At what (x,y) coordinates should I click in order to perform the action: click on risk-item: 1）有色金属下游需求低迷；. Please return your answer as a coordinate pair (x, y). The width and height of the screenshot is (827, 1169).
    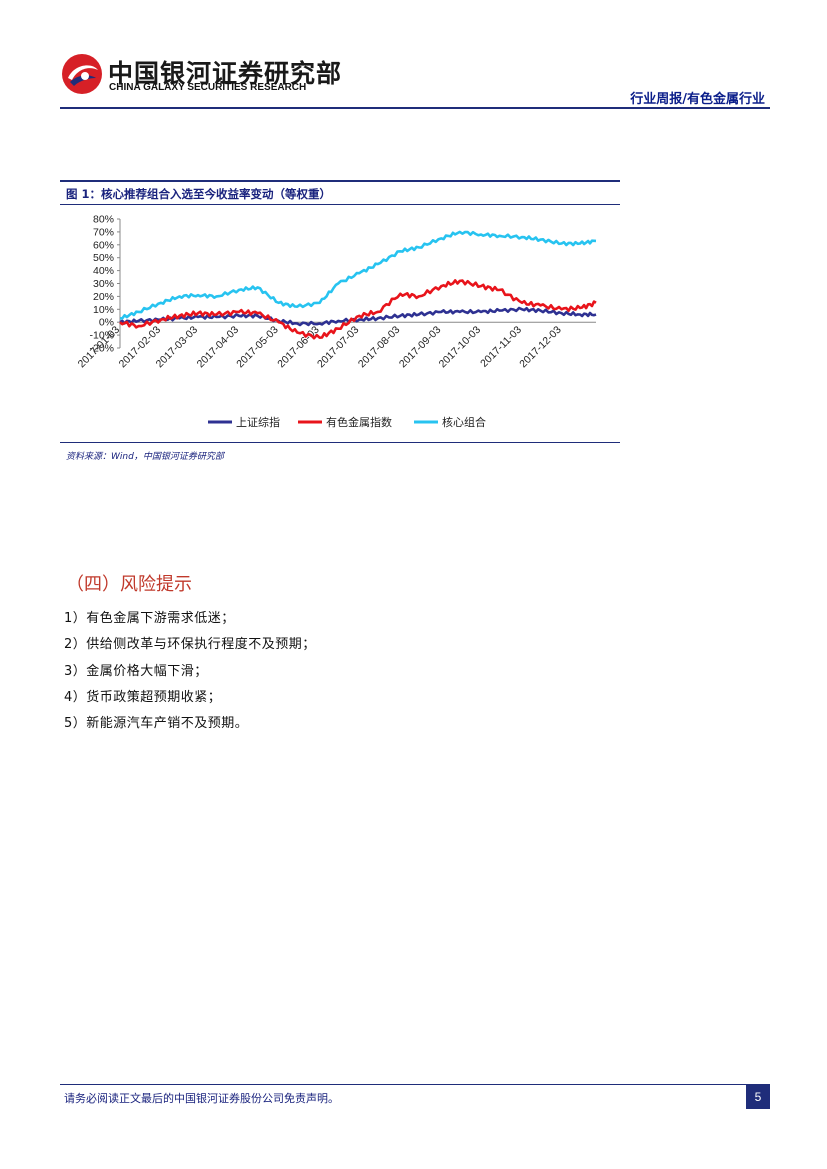
    Looking at the image, I should click on (149, 618).